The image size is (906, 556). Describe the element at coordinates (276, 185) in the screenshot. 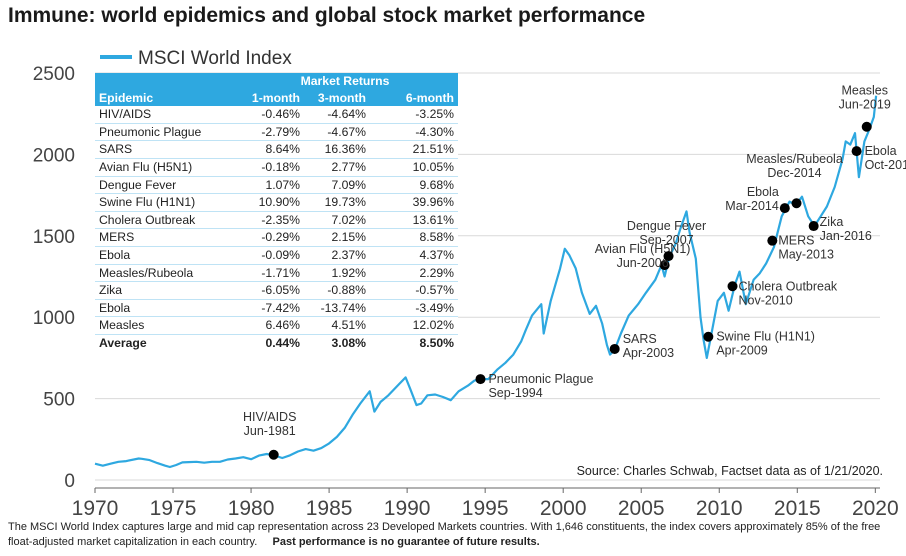

I see `table-row: Dengue Fever 1.07% 7.09% 9.68%` at that location.